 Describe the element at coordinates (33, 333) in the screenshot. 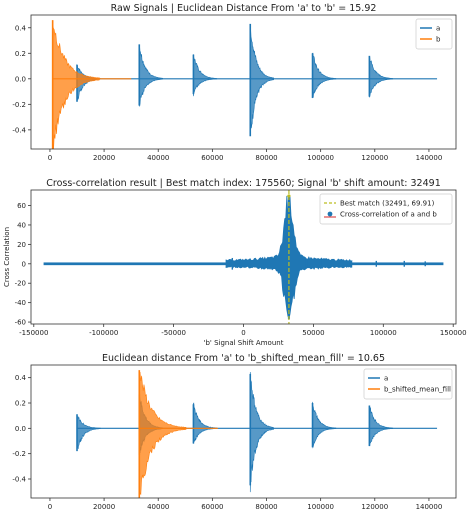

I see `x-tick-label: -150000` at that location.